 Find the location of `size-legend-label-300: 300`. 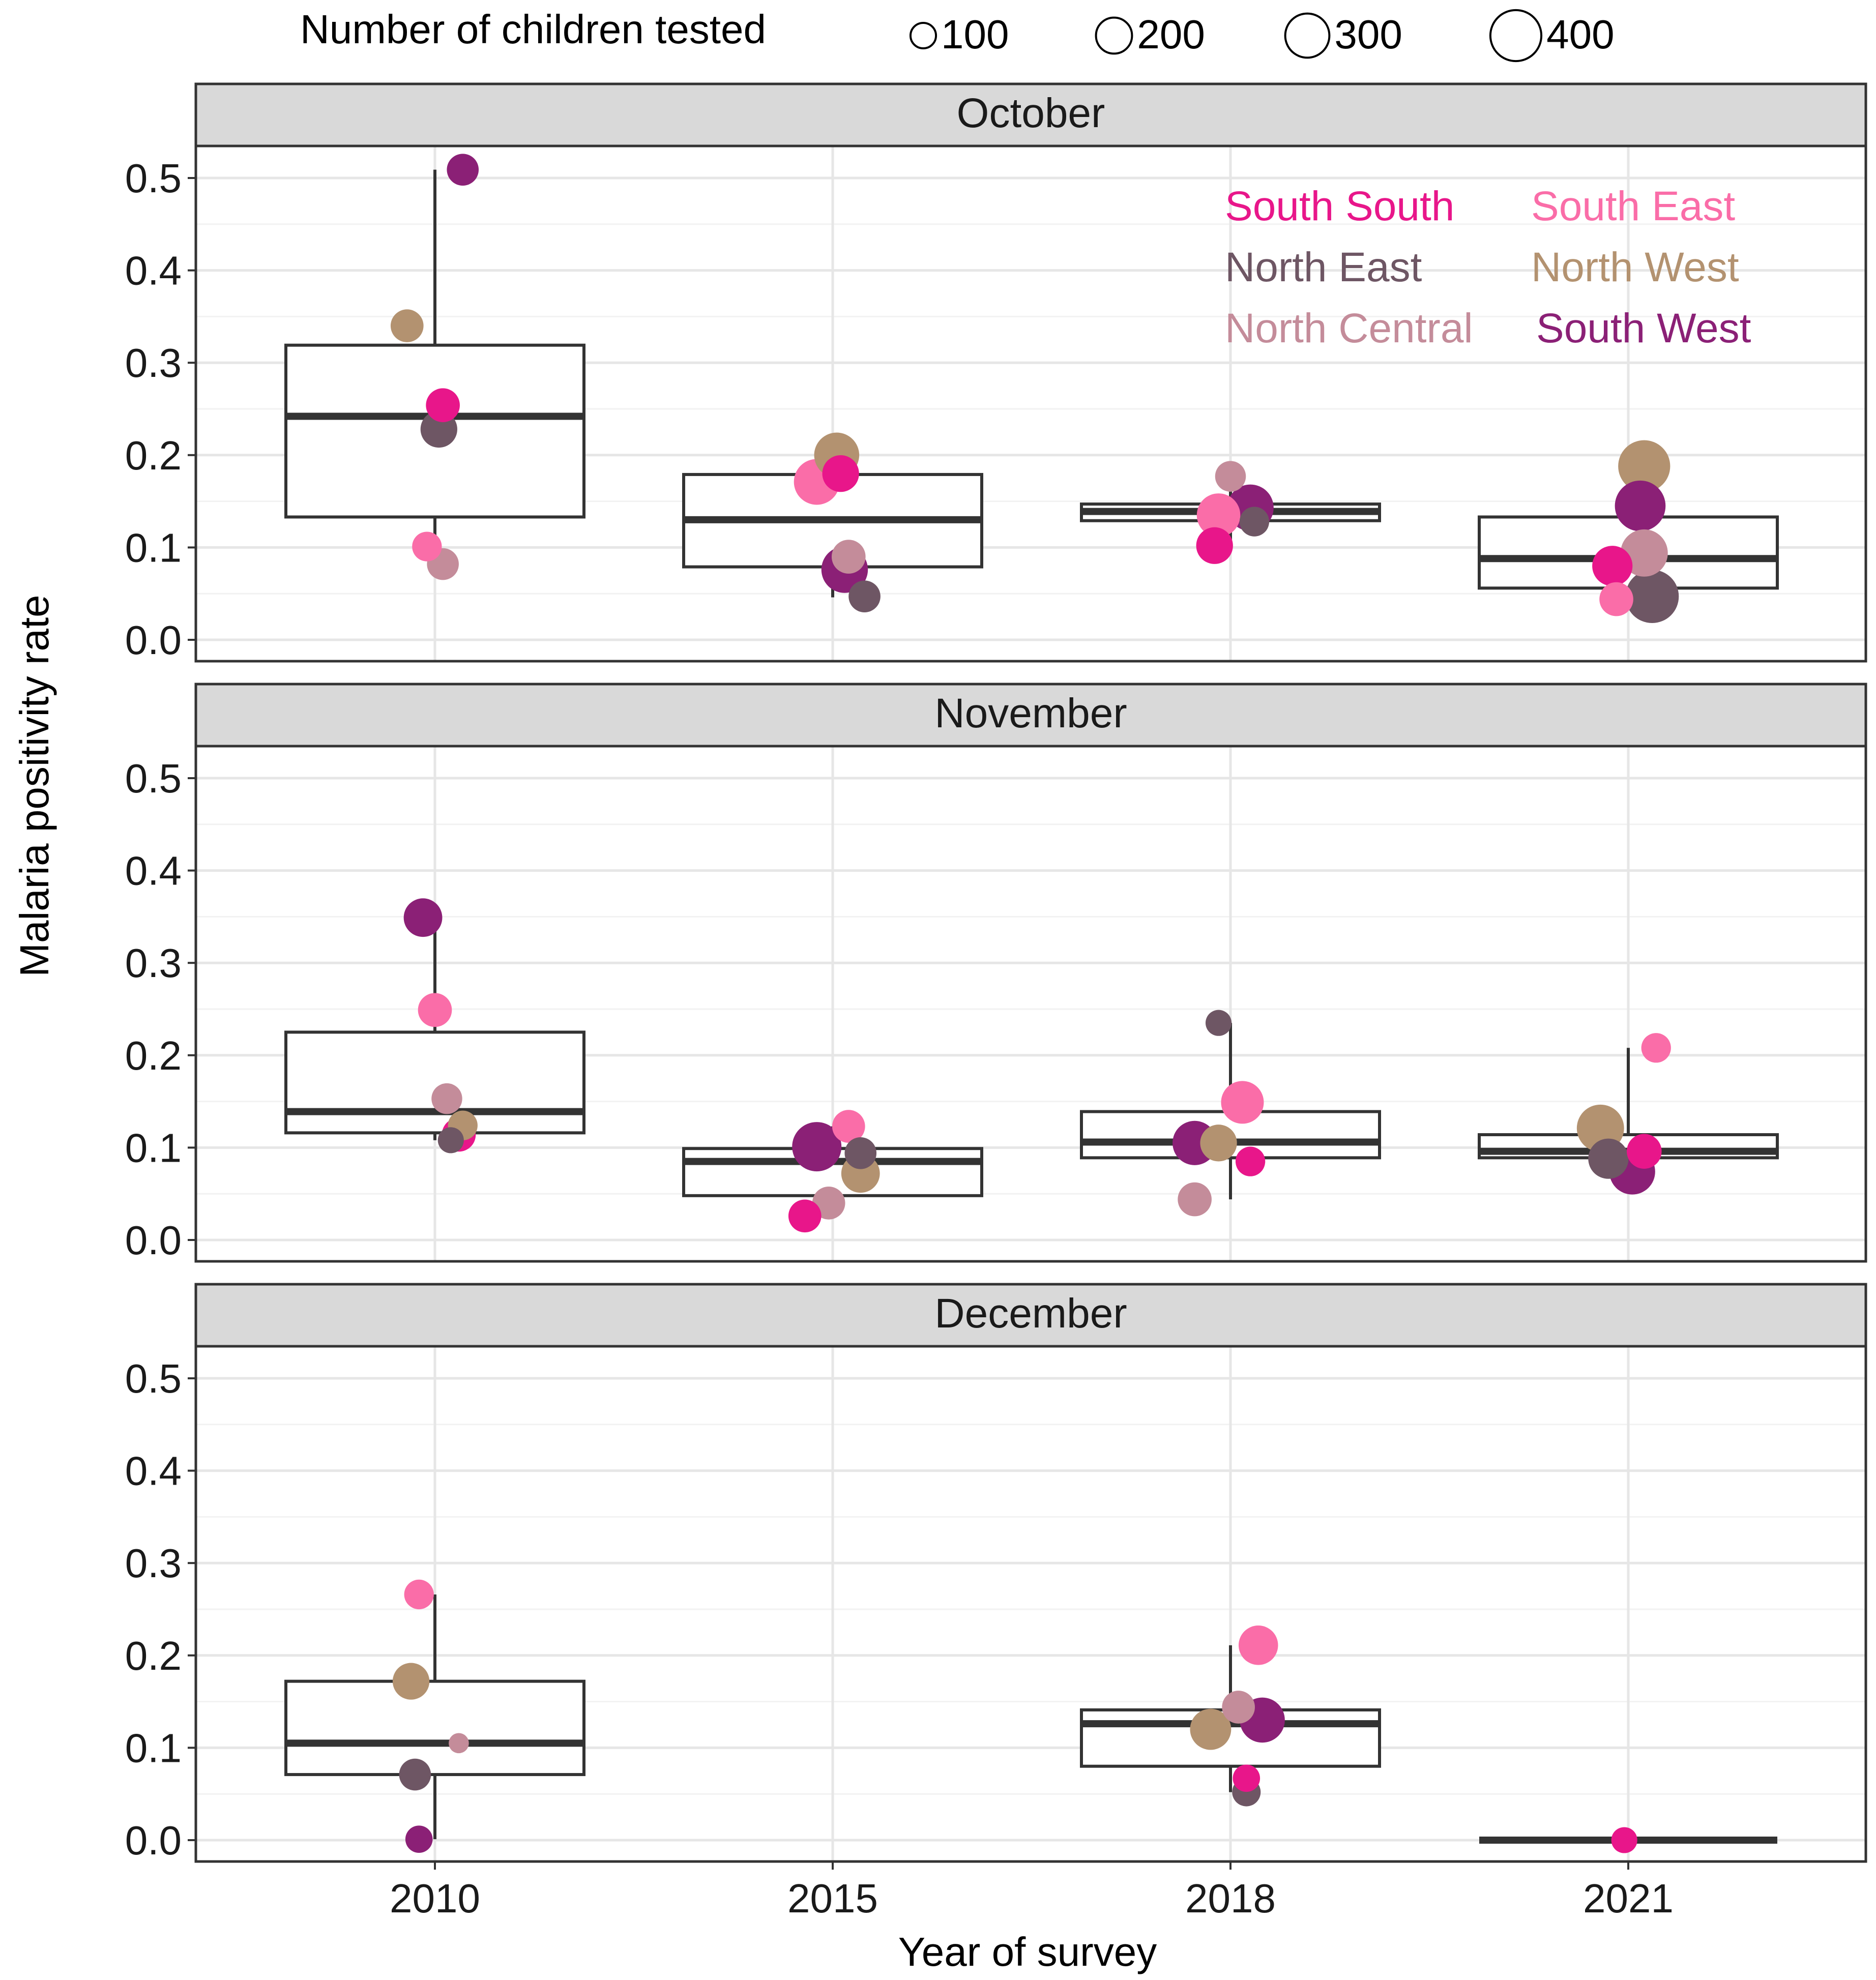

size-legend-label-300: 300 is located at coordinates (1368, 34).